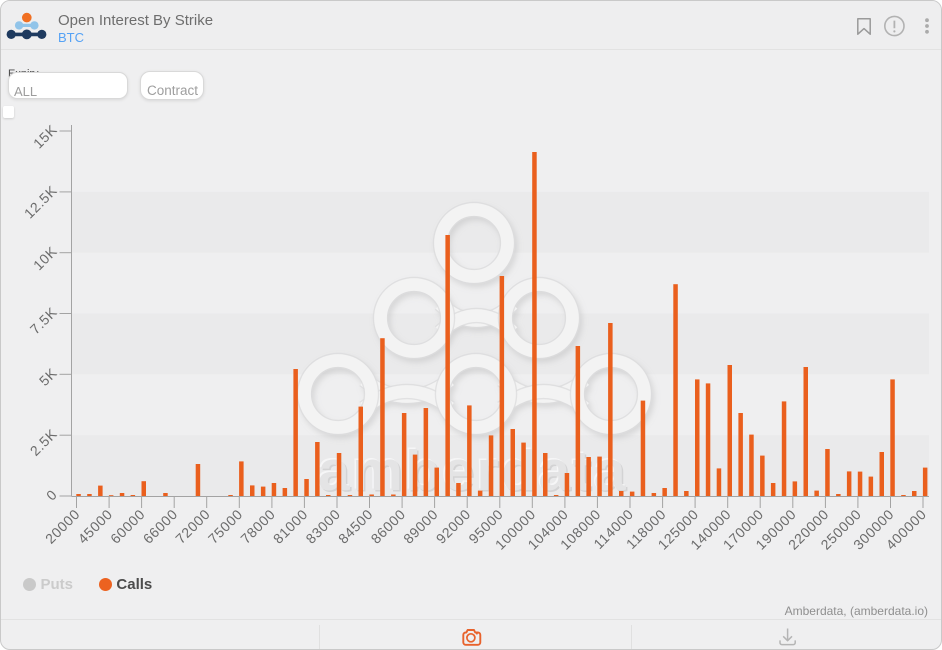 The image size is (942, 650). What do you see at coordinates (40, 201) in the screenshot?
I see `svg-text: 12.5K` at bounding box center [40, 201].